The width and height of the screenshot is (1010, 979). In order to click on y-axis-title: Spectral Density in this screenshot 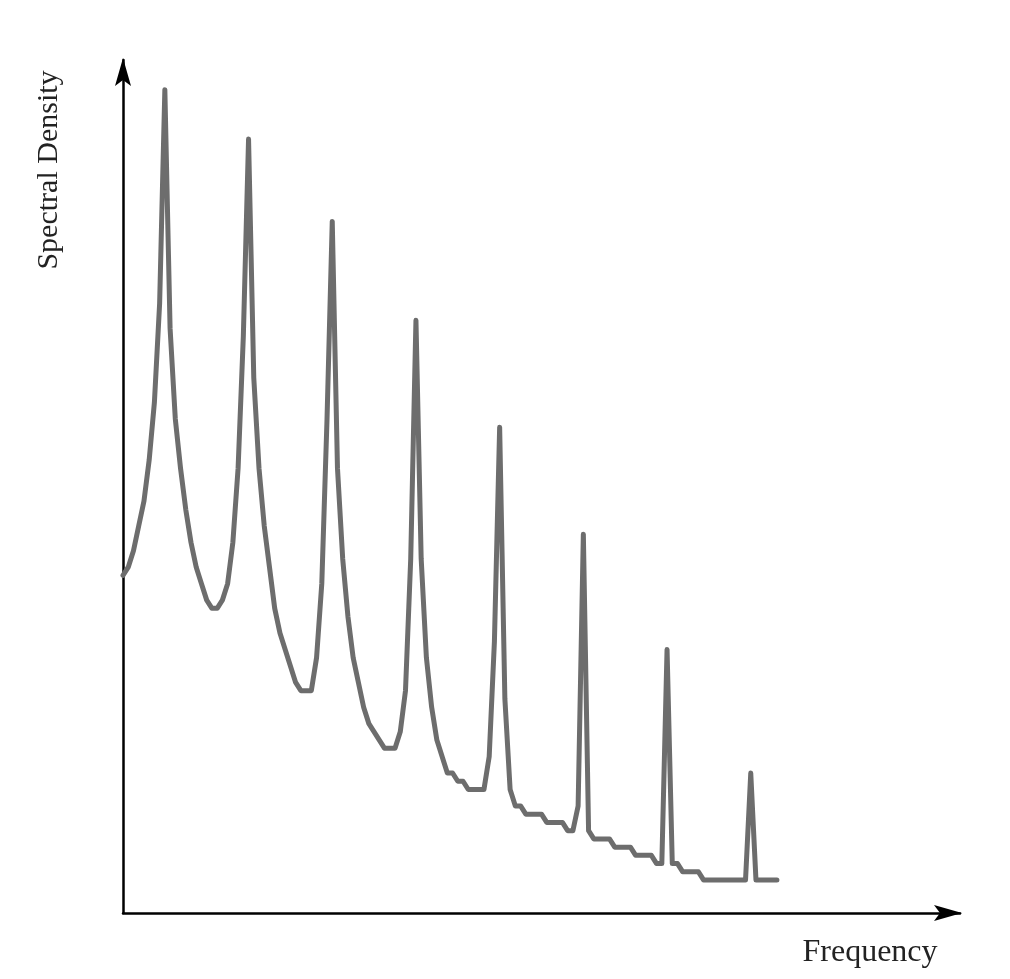, I will do `click(46, 170)`.